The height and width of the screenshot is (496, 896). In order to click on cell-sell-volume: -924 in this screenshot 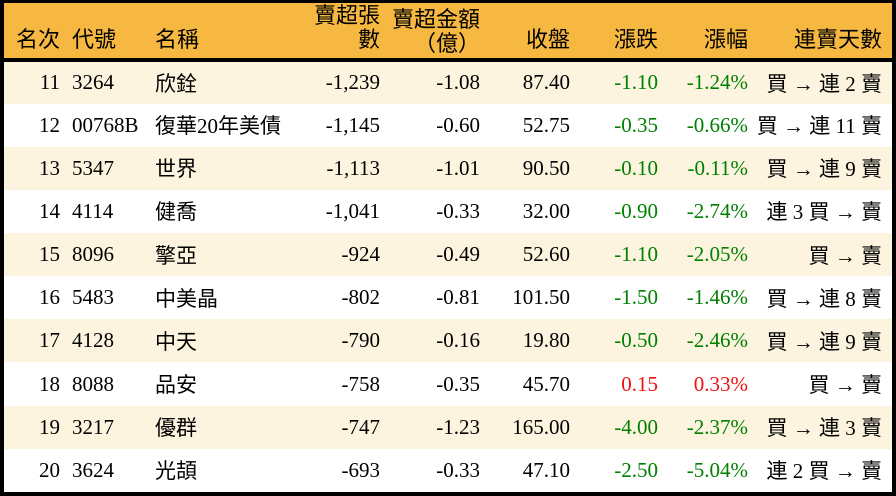, I will do `click(361, 254)`.